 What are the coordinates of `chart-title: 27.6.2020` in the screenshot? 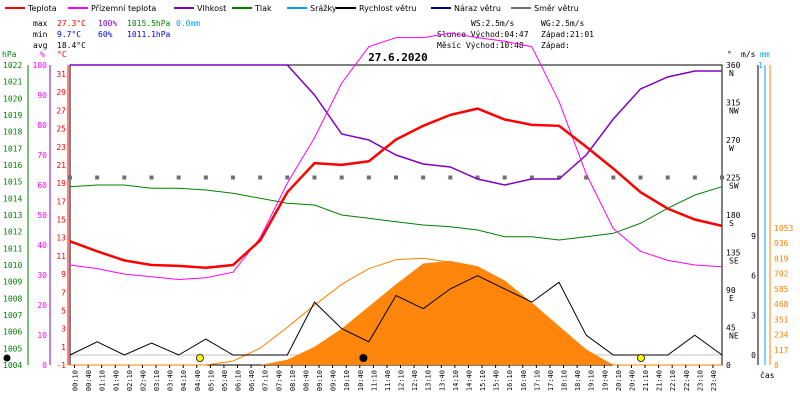 It's located at (398, 57).